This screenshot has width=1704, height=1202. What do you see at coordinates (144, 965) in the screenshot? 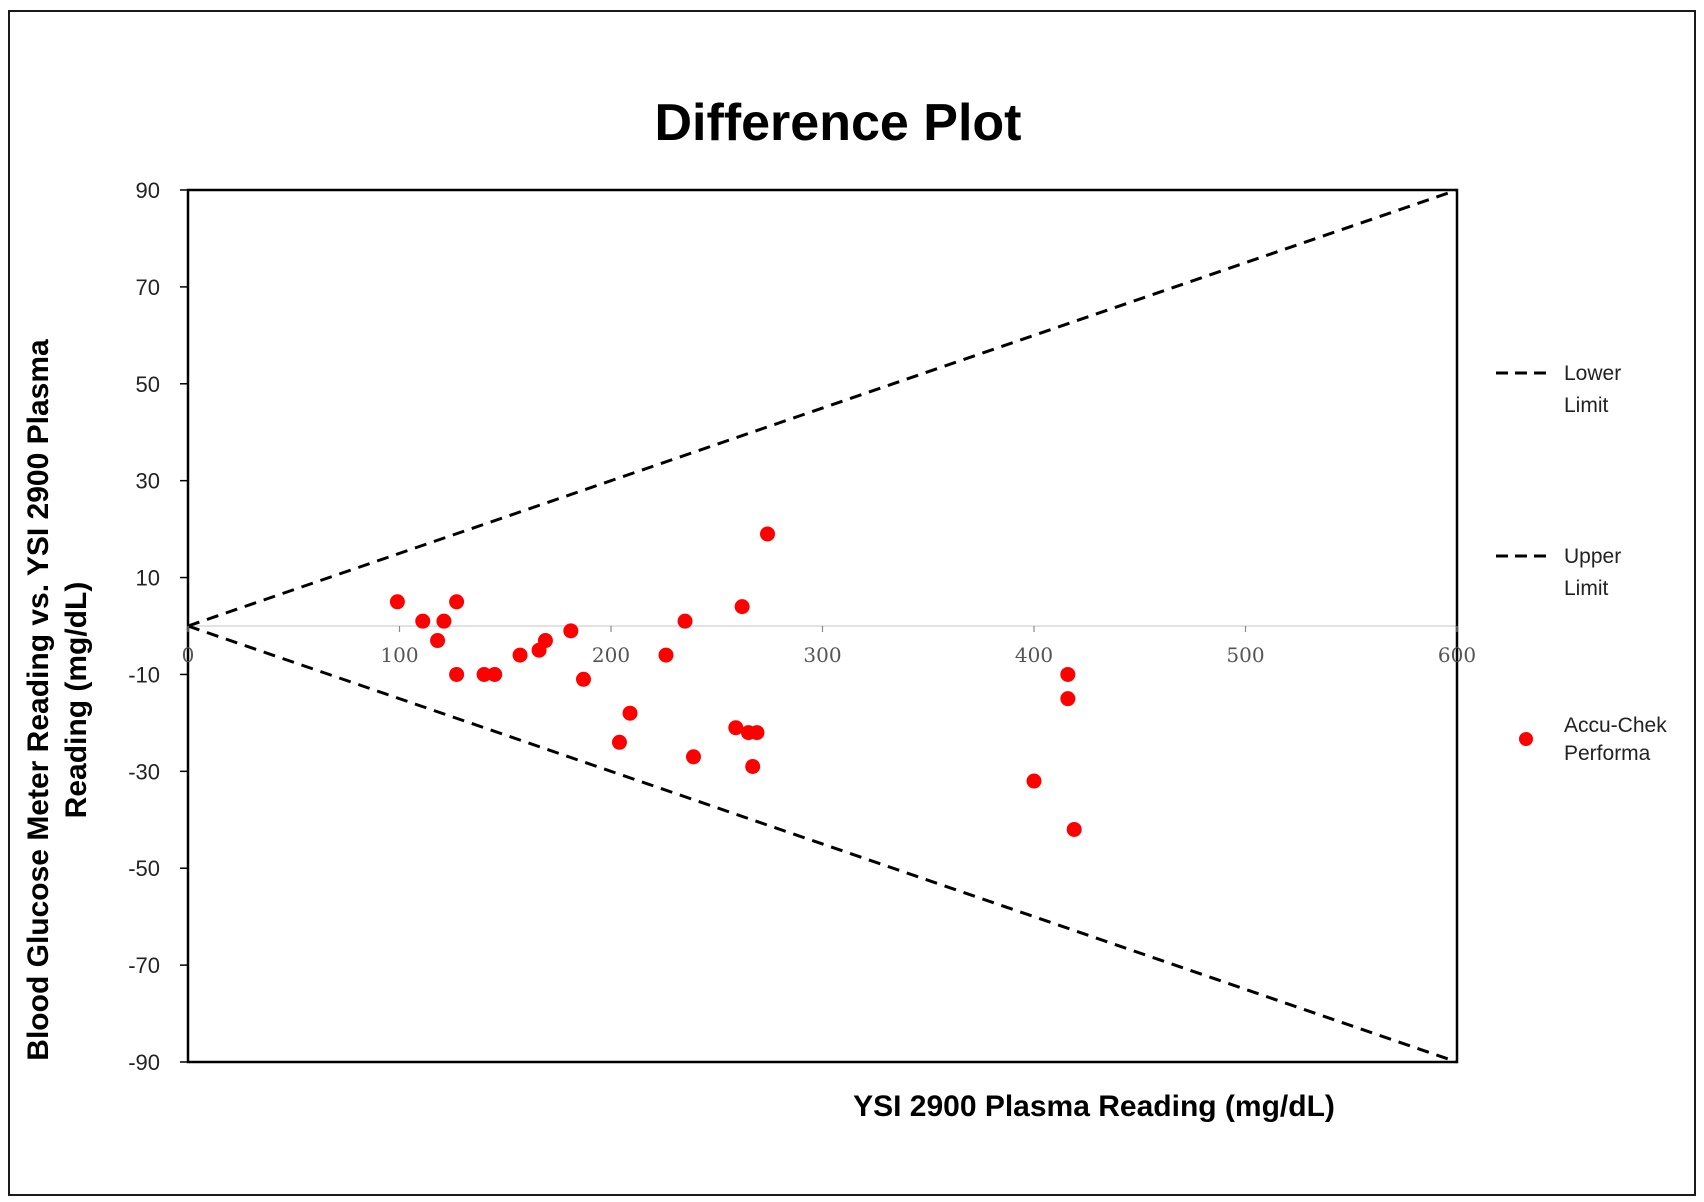
I see `y-tick-label: -70` at bounding box center [144, 965].